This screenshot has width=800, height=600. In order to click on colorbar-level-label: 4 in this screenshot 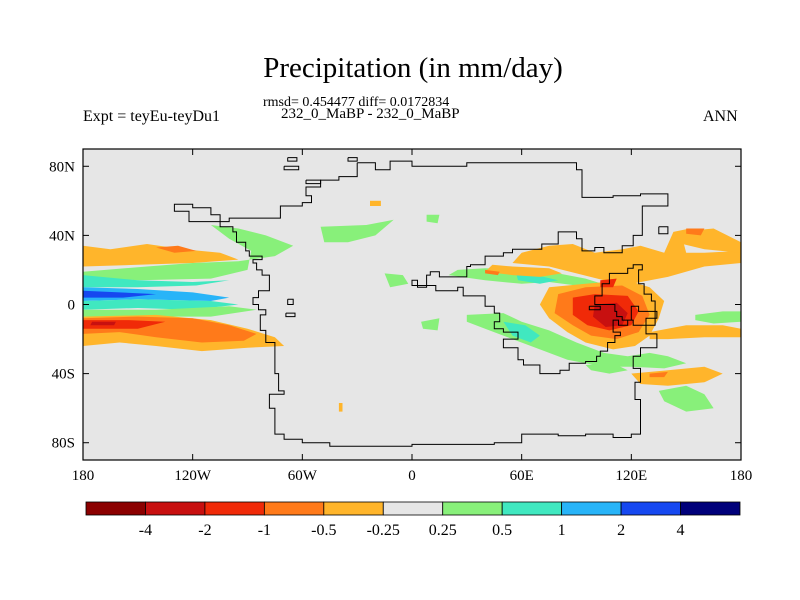, I will do `click(681, 530)`.